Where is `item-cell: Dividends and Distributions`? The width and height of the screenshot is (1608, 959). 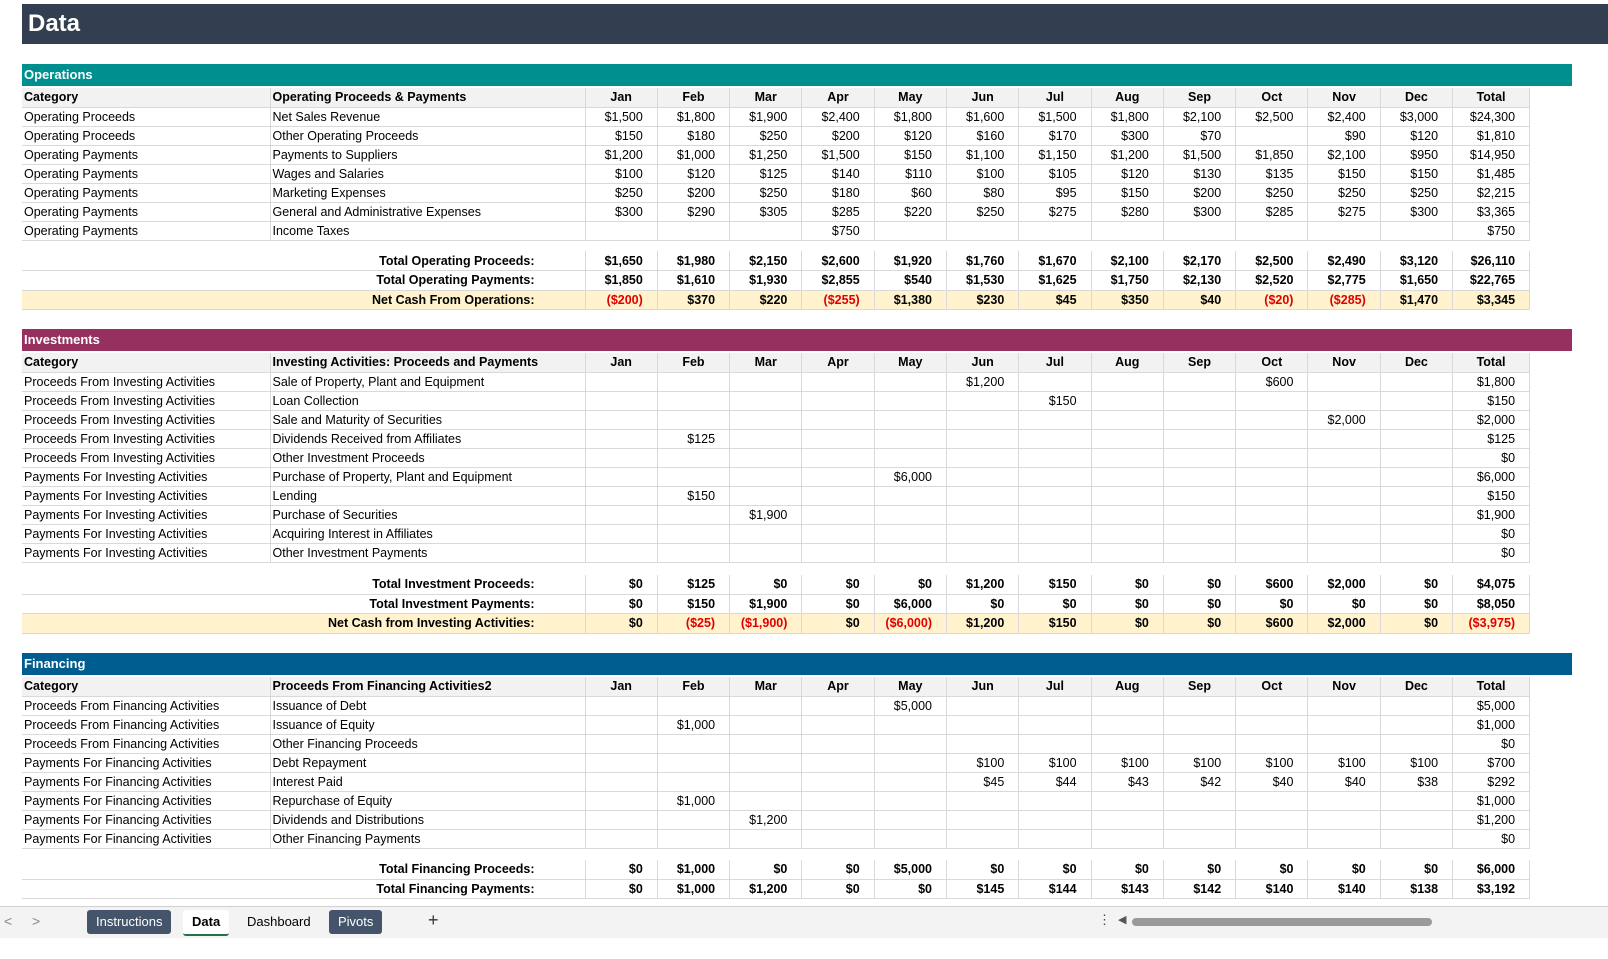 item-cell: Dividends and Distributions is located at coordinates (428, 820).